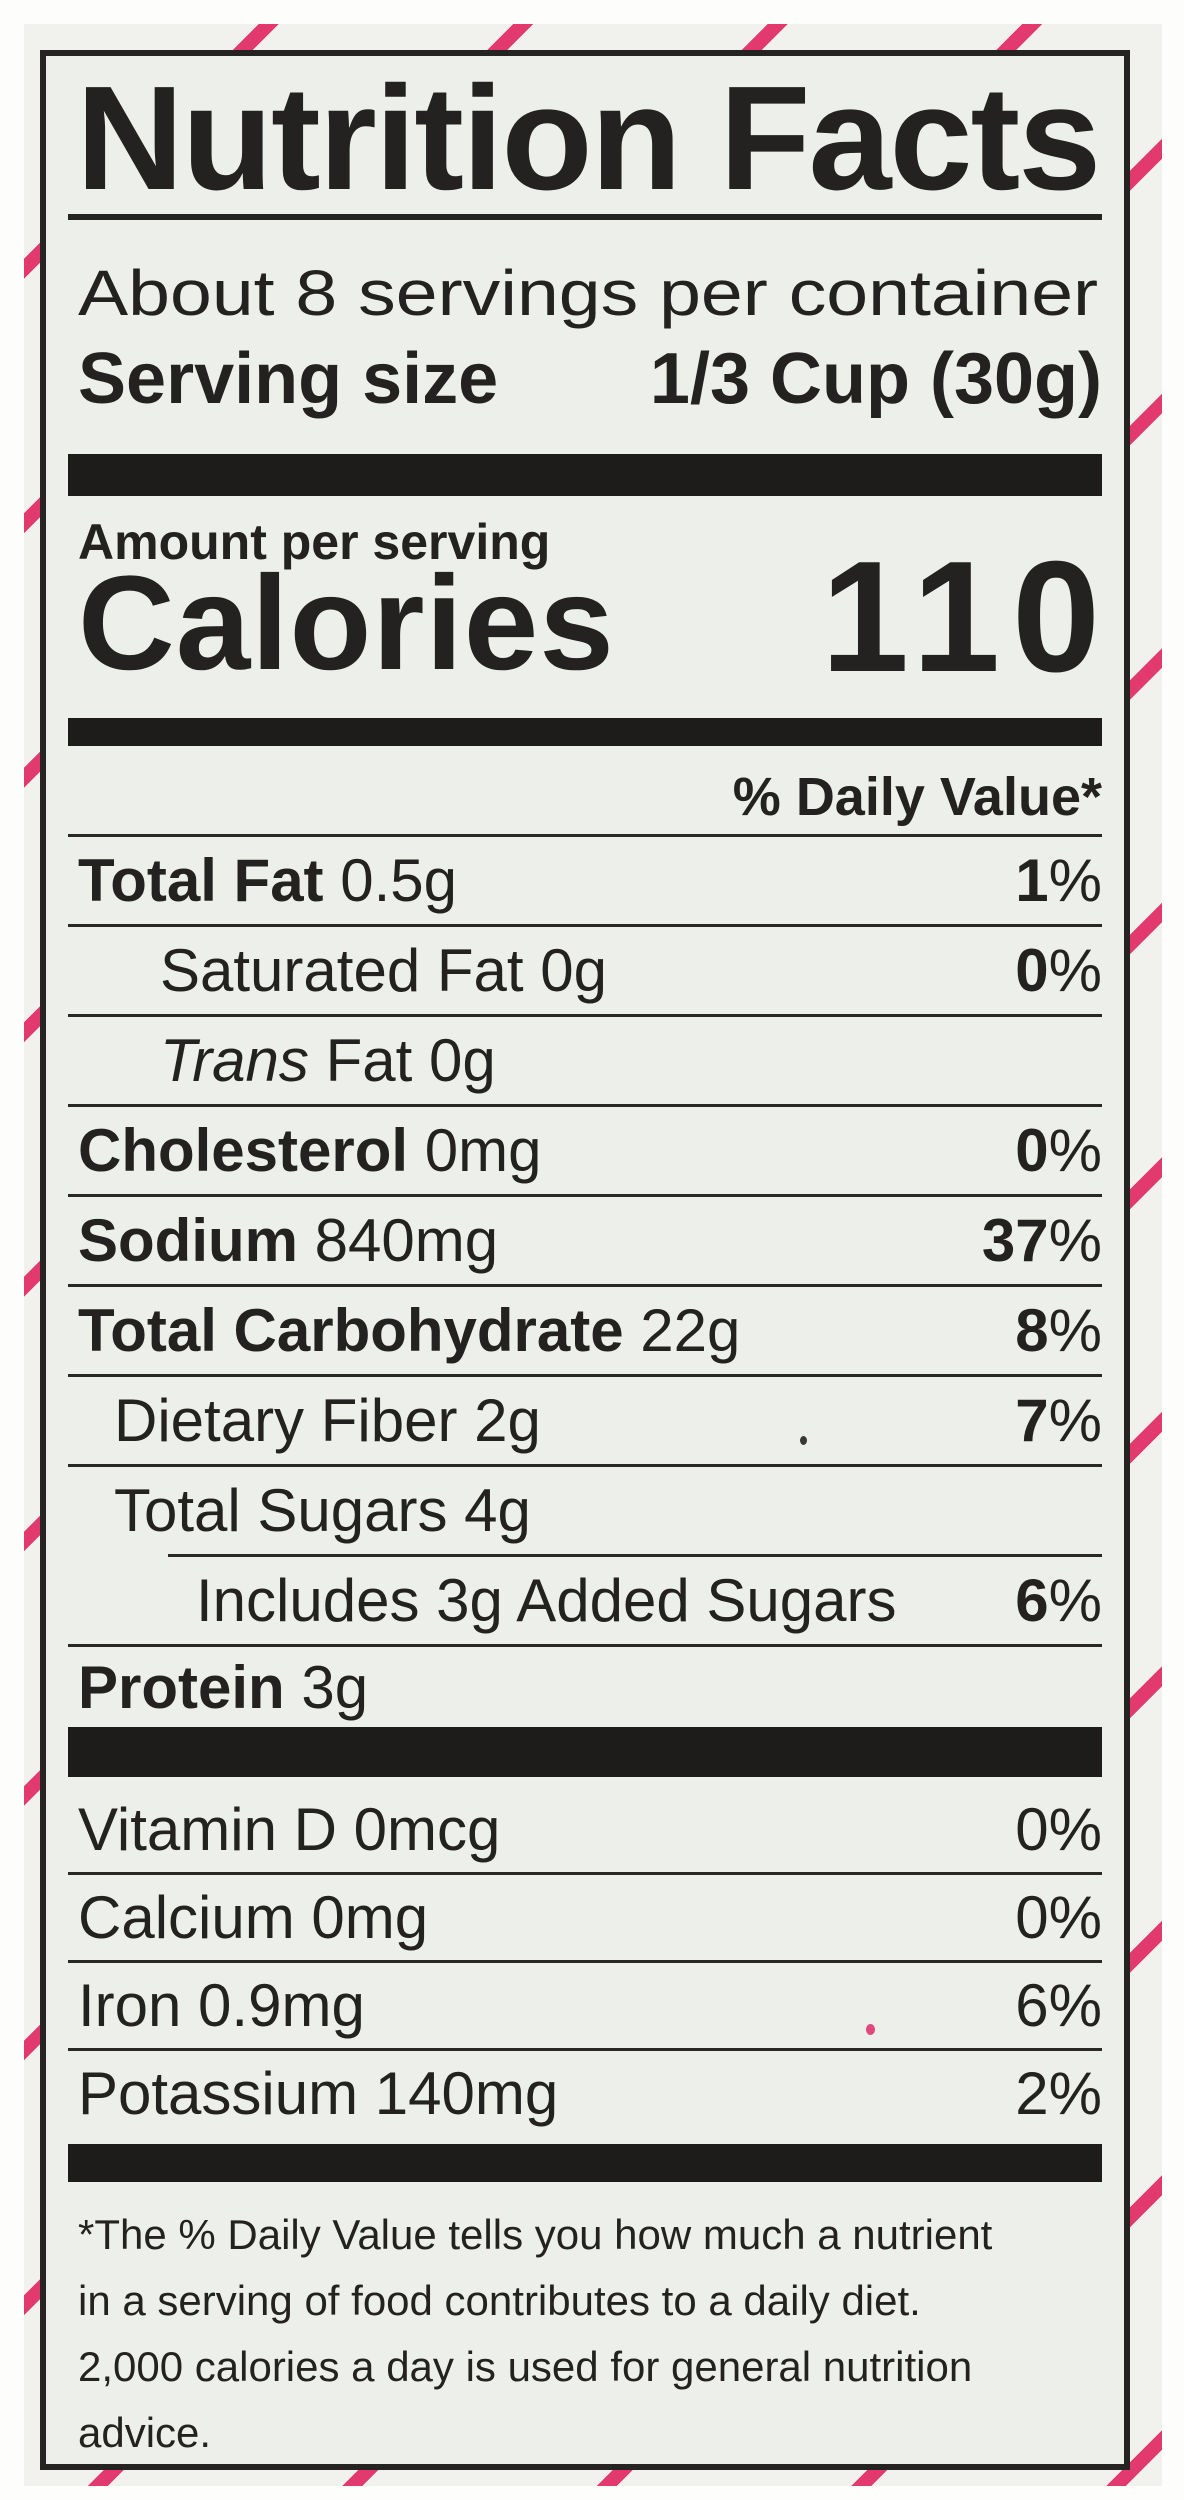 This screenshot has width=1184, height=2500. What do you see at coordinates (631, 970) in the screenshot?
I see `nutrient-row-saturated-fat: Saturated Fat 0g 0%` at bounding box center [631, 970].